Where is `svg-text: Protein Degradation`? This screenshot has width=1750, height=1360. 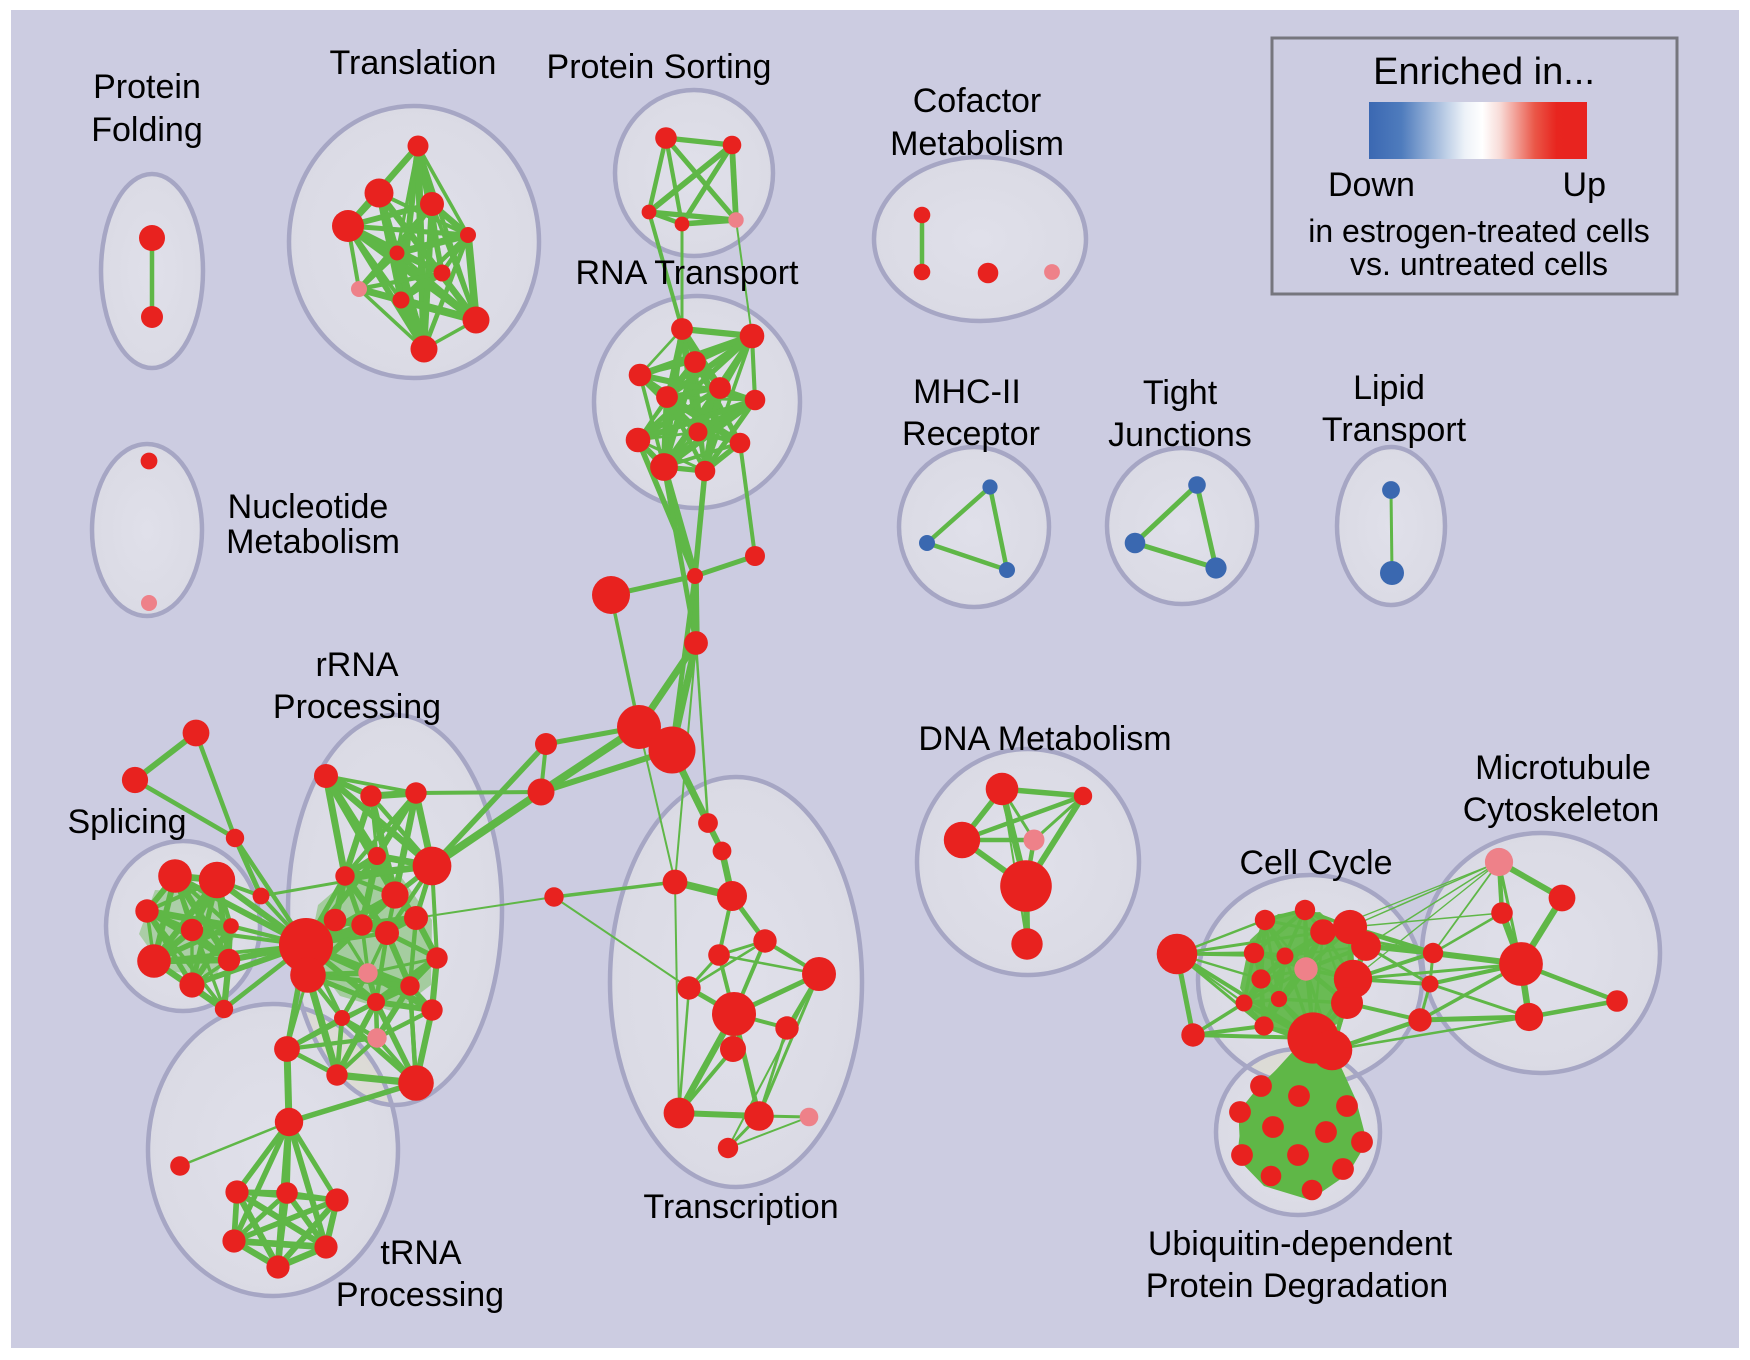 svg-text: Protein Degradation is located at coordinates (1297, 1286).